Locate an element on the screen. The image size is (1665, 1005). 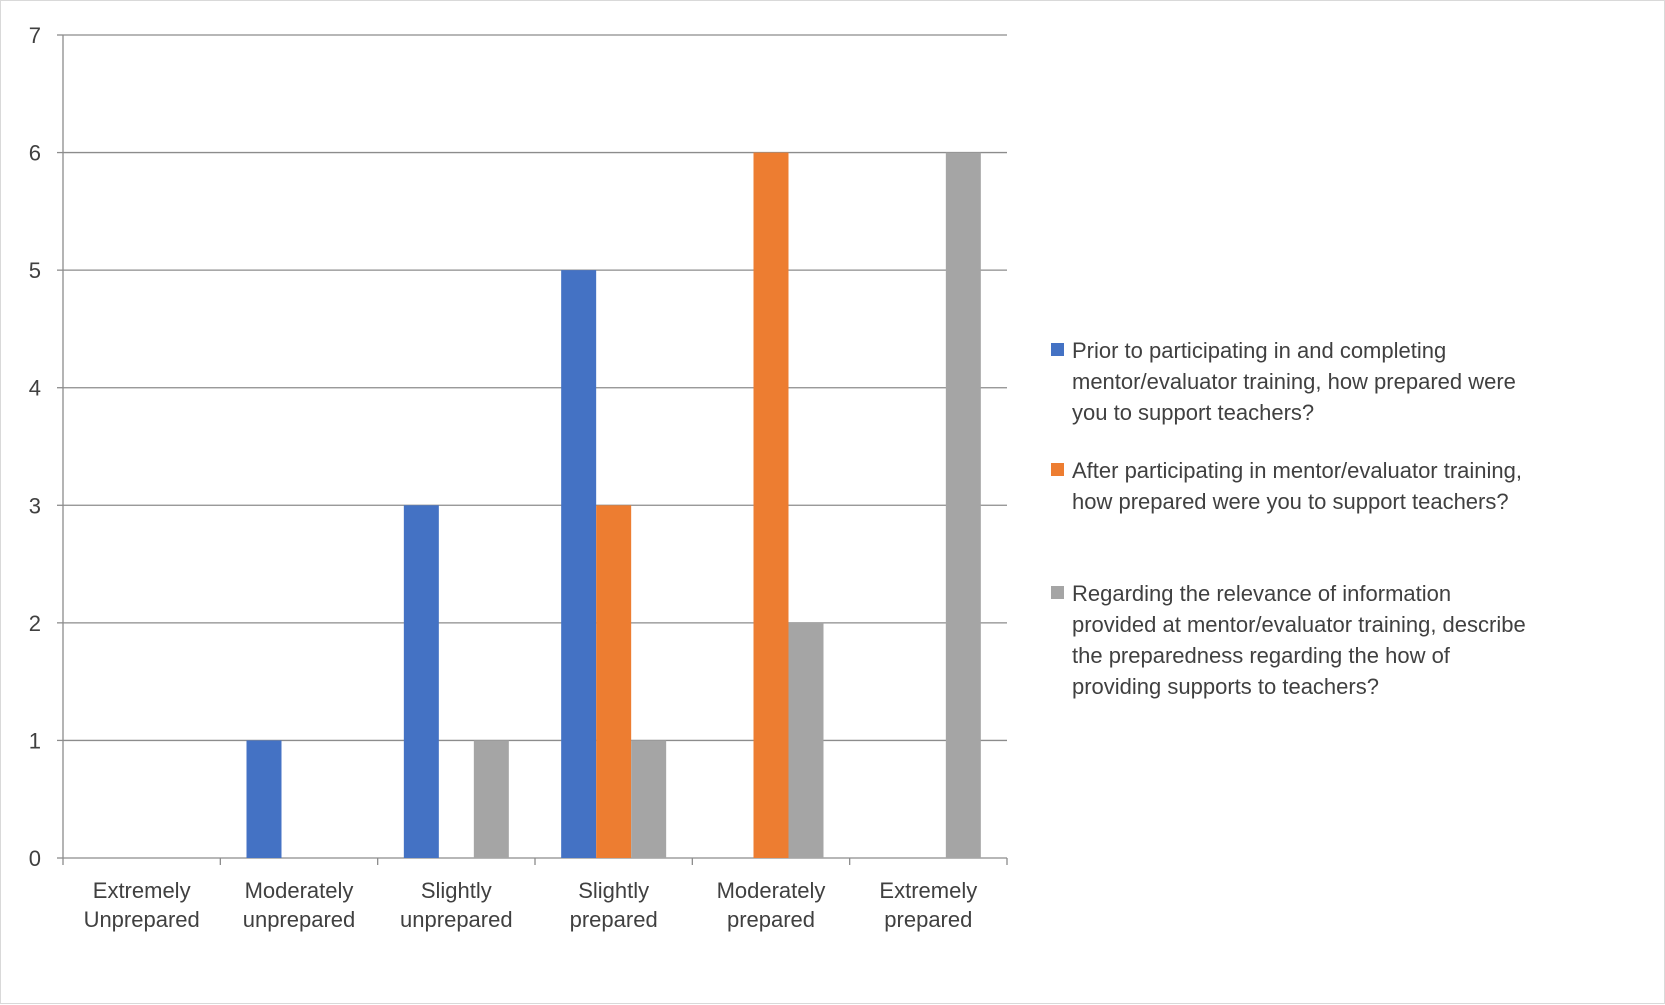
legend-label-3: providing supports to teachers? is located at coordinates (1225, 686).